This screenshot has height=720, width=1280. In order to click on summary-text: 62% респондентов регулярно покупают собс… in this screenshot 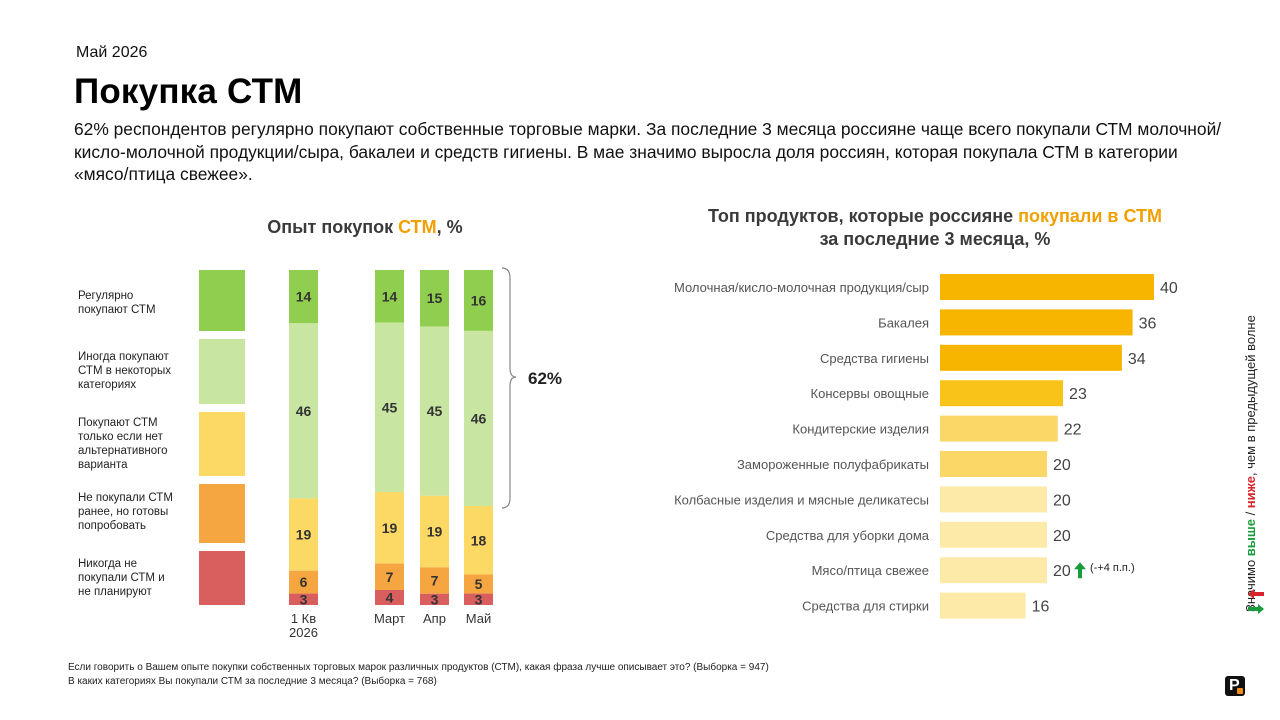, I will do `click(648, 151)`.